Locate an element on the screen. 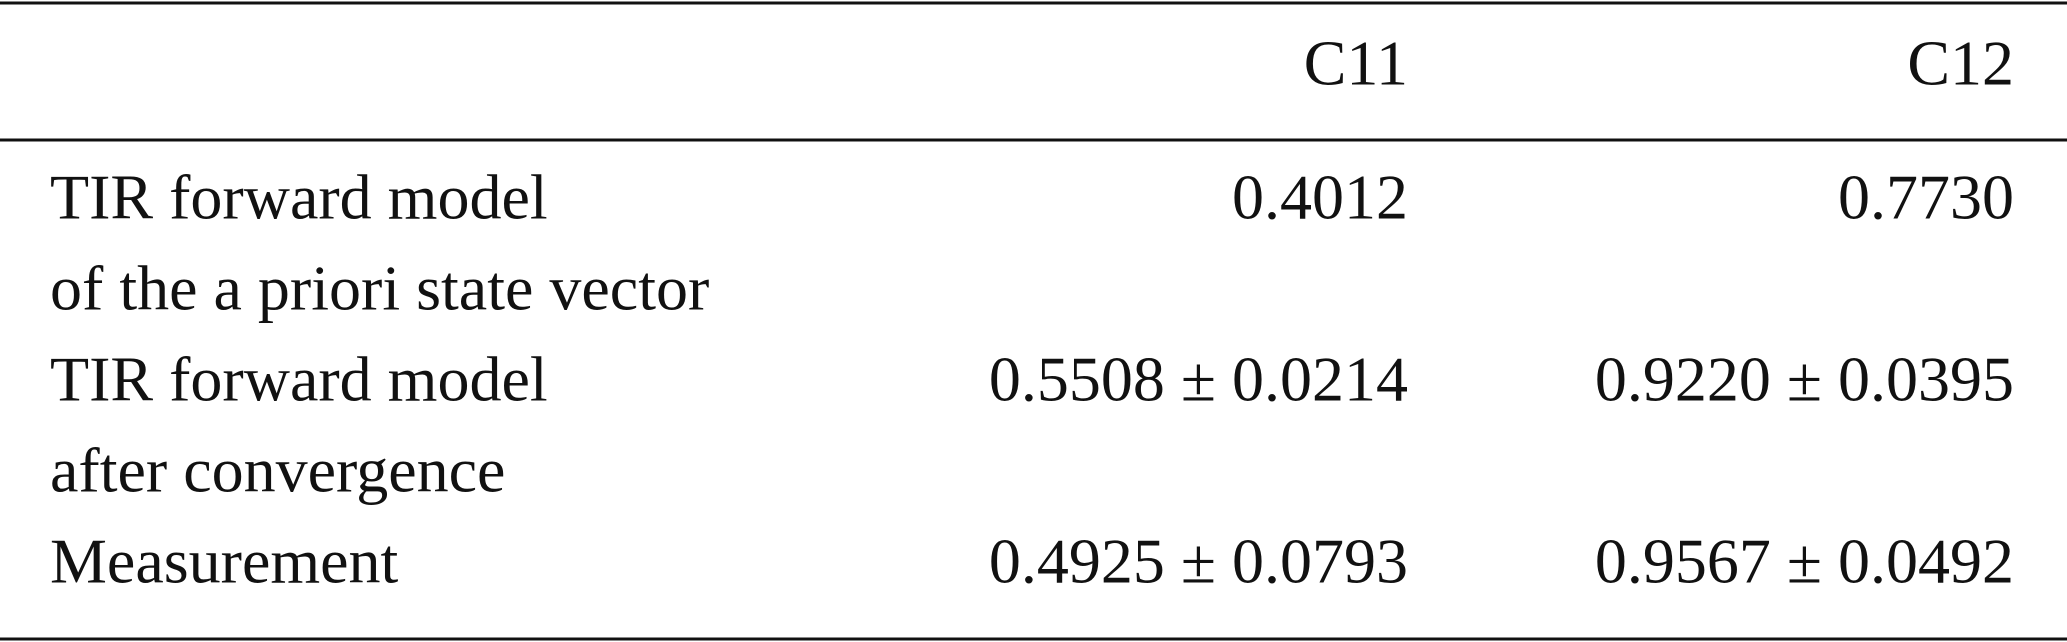  cell: 0.7730 is located at coordinates (1926, 197).